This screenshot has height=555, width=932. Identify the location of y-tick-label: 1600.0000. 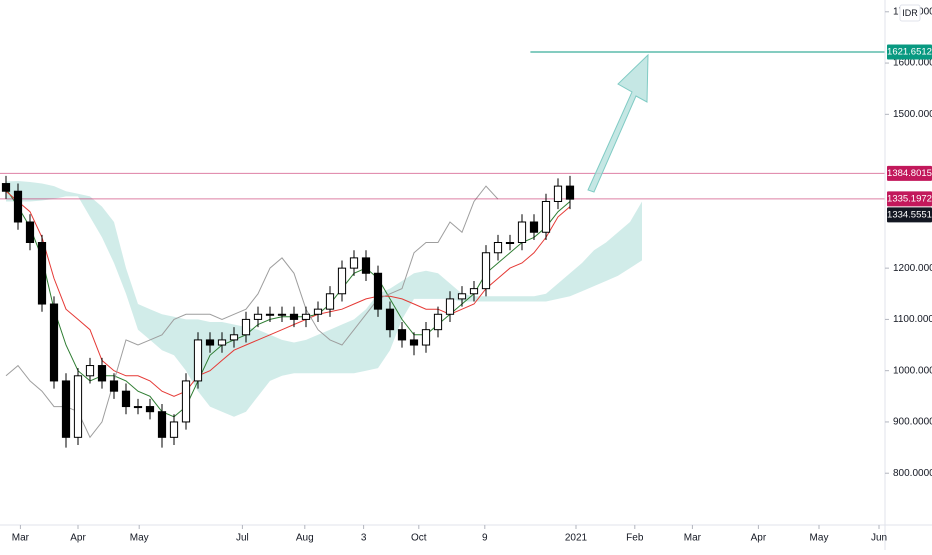
(912, 63).